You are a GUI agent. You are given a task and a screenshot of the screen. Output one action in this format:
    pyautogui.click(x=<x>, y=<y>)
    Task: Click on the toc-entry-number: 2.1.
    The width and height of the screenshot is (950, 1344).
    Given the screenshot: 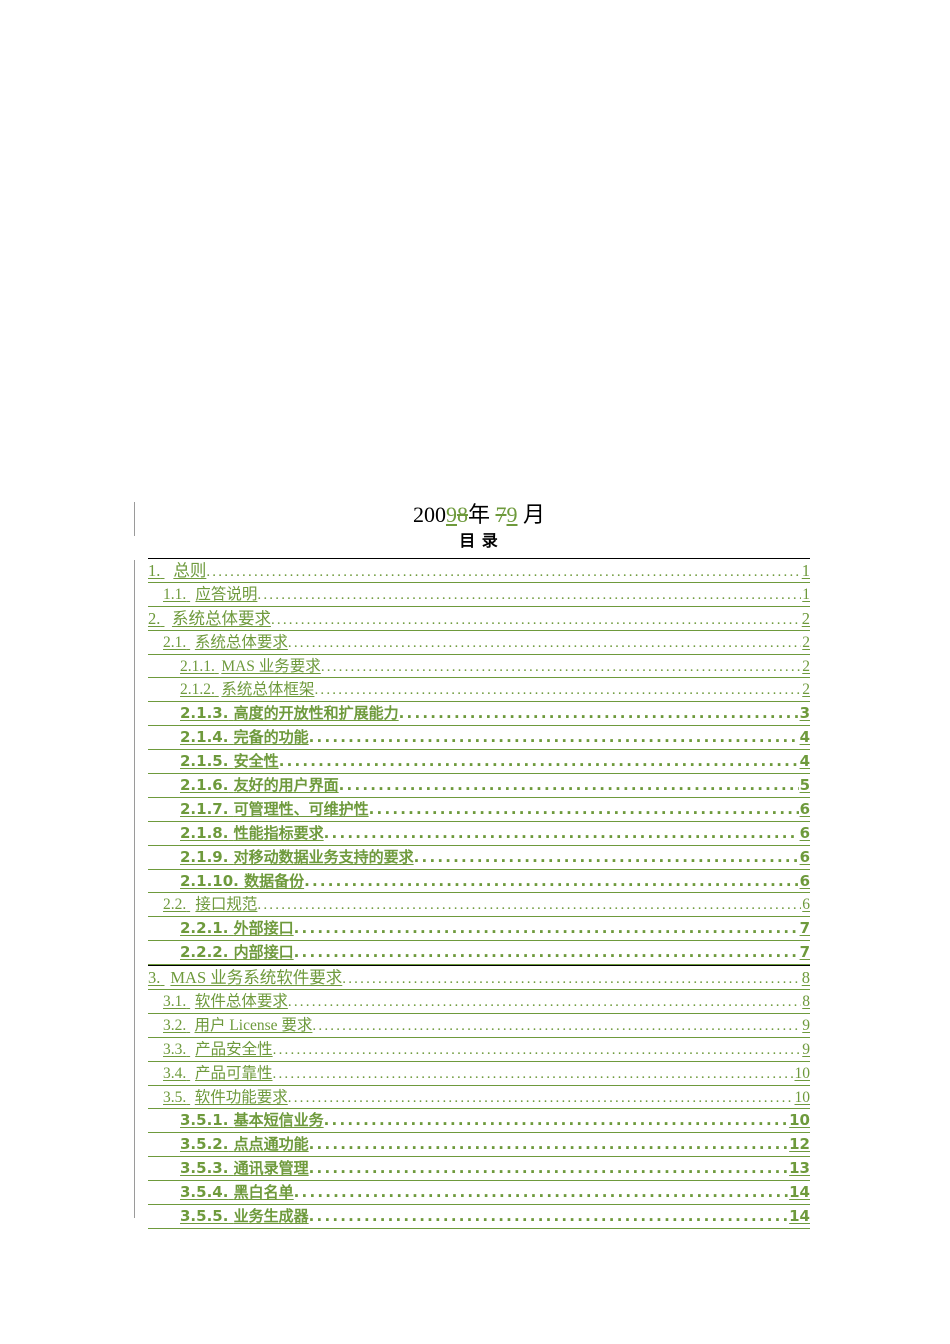 What is the action you would take?
    pyautogui.click(x=175, y=642)
    